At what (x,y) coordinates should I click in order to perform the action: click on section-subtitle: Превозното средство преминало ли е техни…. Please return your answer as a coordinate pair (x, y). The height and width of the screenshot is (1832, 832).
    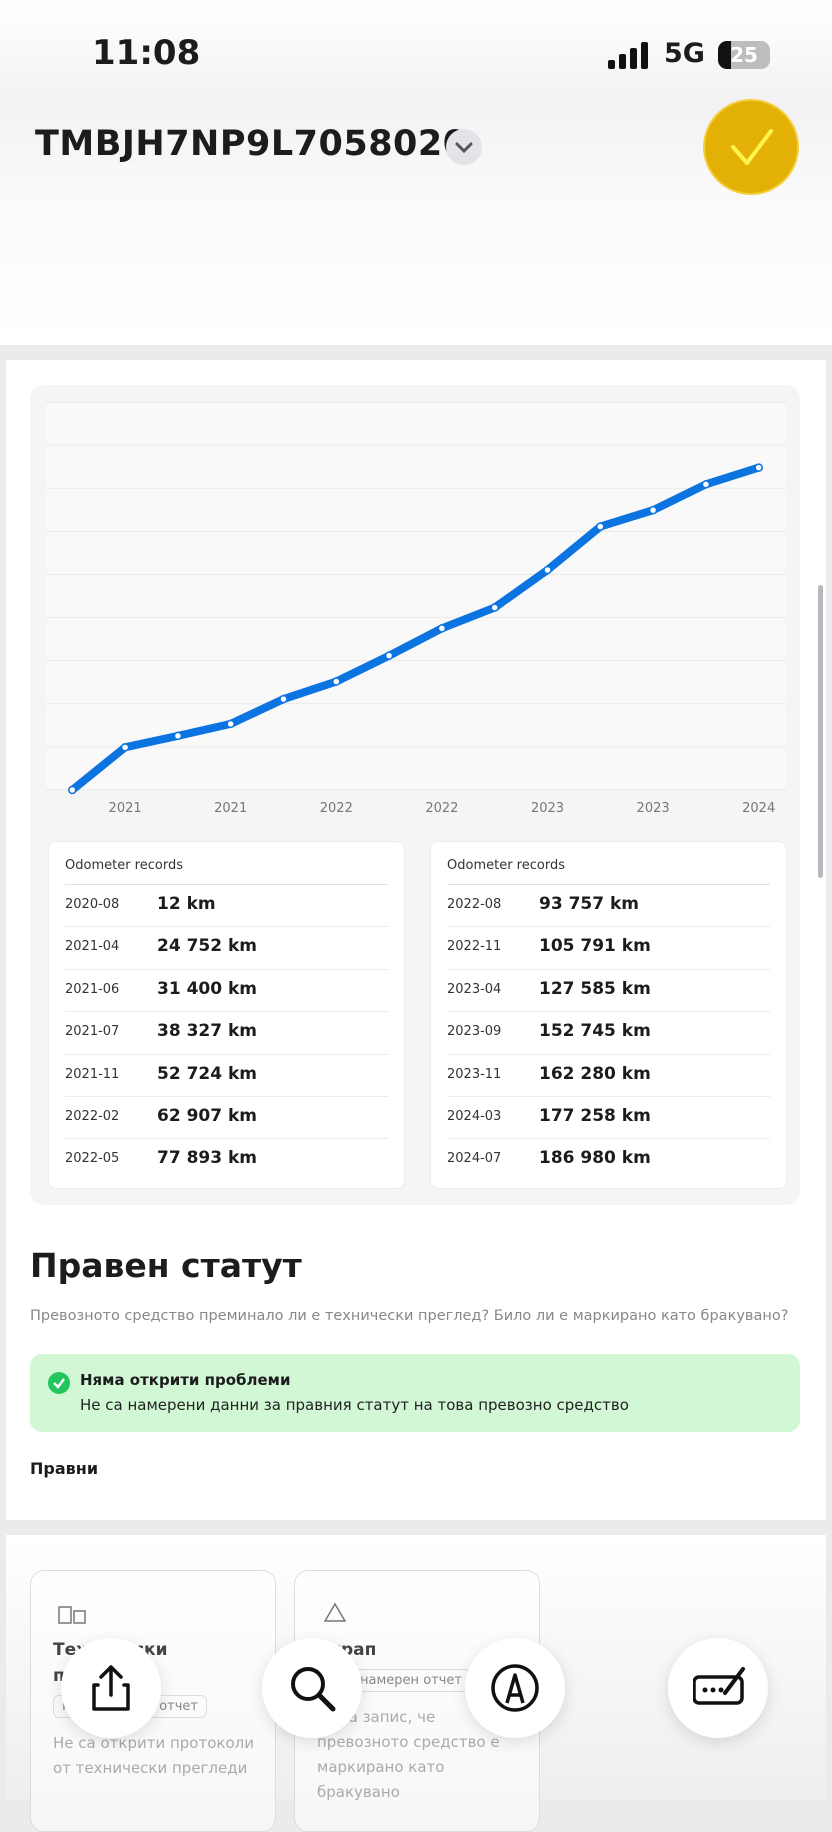
    Looking at the image, I should click on (409, 1316).